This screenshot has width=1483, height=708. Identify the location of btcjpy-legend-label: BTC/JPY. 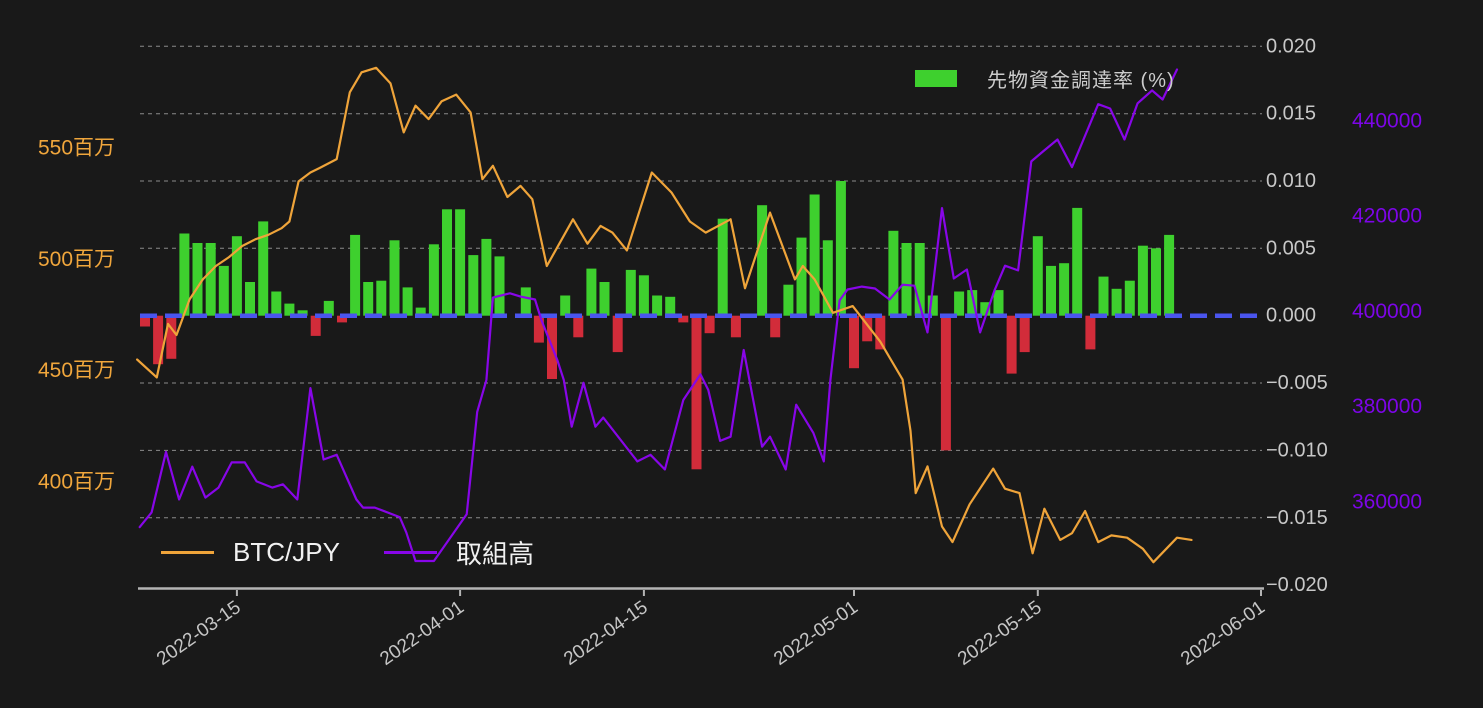
(286, 551).